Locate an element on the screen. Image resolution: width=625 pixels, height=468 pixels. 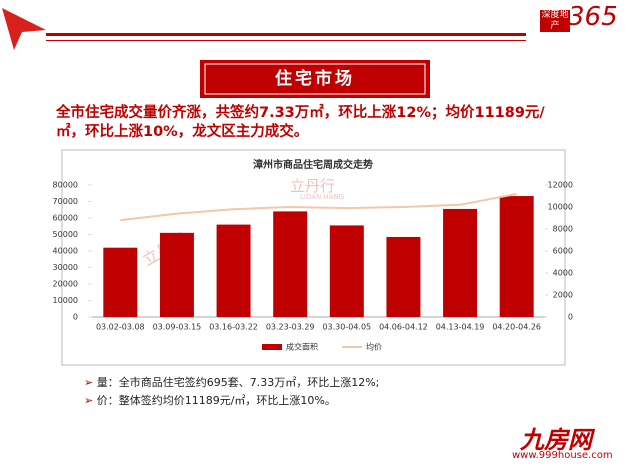
y2-tick-label: 2000 is located at coordinates (563, 295).